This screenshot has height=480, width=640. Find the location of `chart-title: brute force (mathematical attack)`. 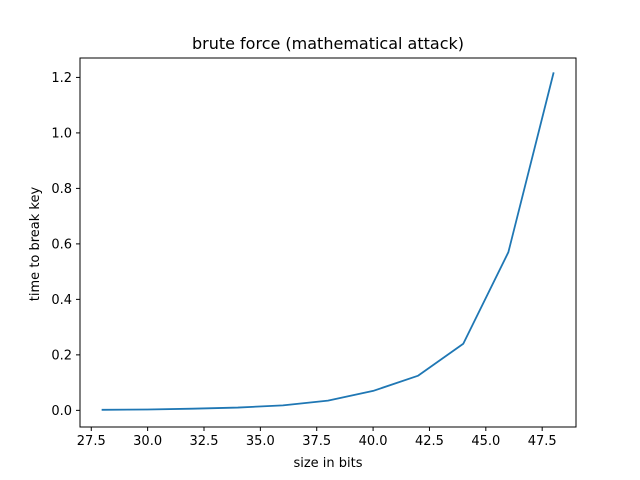

chart-title: brute force (mathematical attack) is located at coordinates (328, 43).